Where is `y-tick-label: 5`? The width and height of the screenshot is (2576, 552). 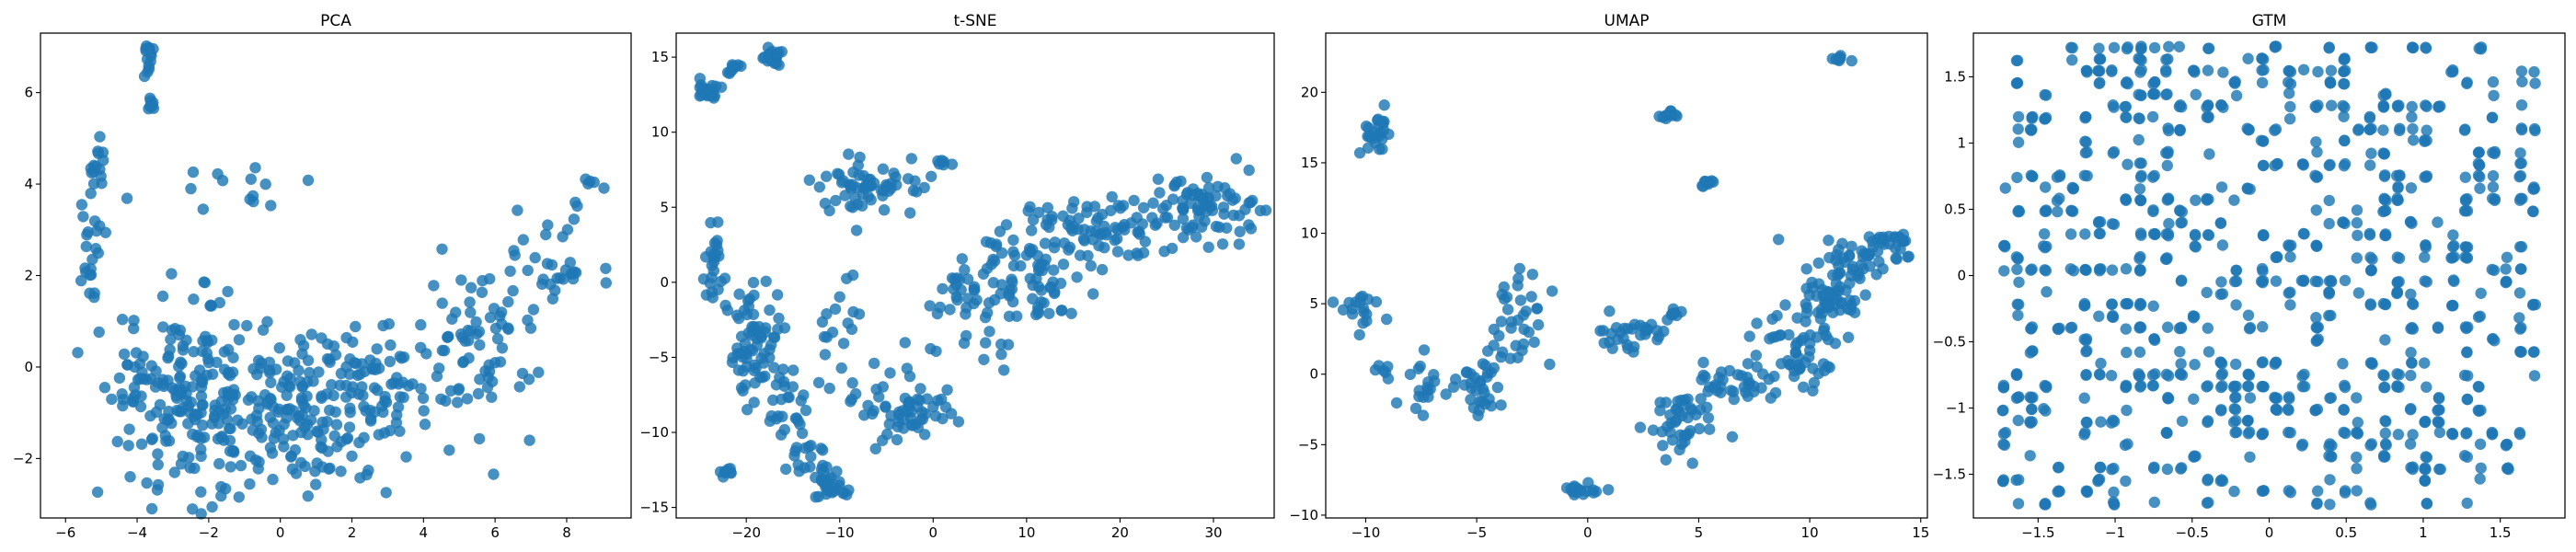
y-tick-label: 5 is located at coordinates (664, 207).